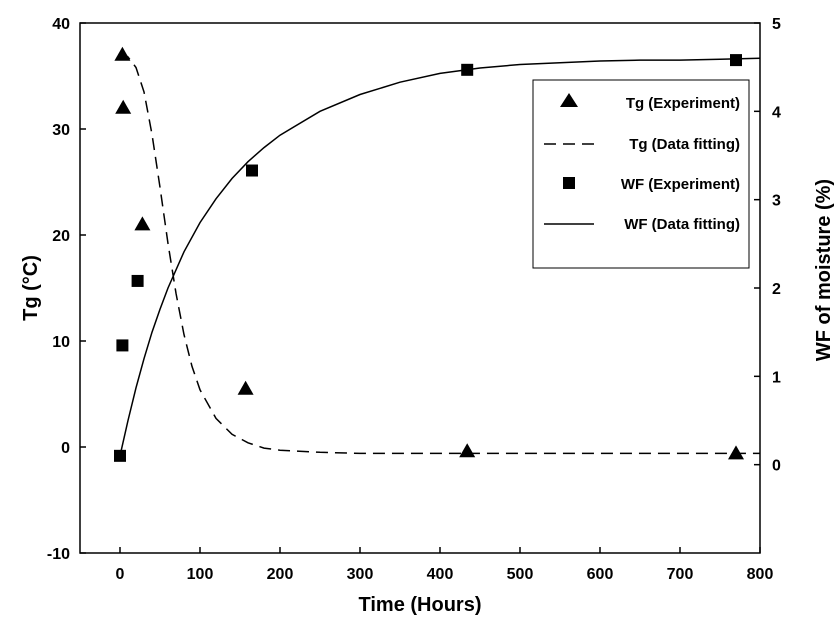 This screenshot has height=618, width=835. Describe the element at coordinates (66, 289) in the screenshot. I see `left-y-axis-ticks: -10 0 10 20 30 40` at that location.